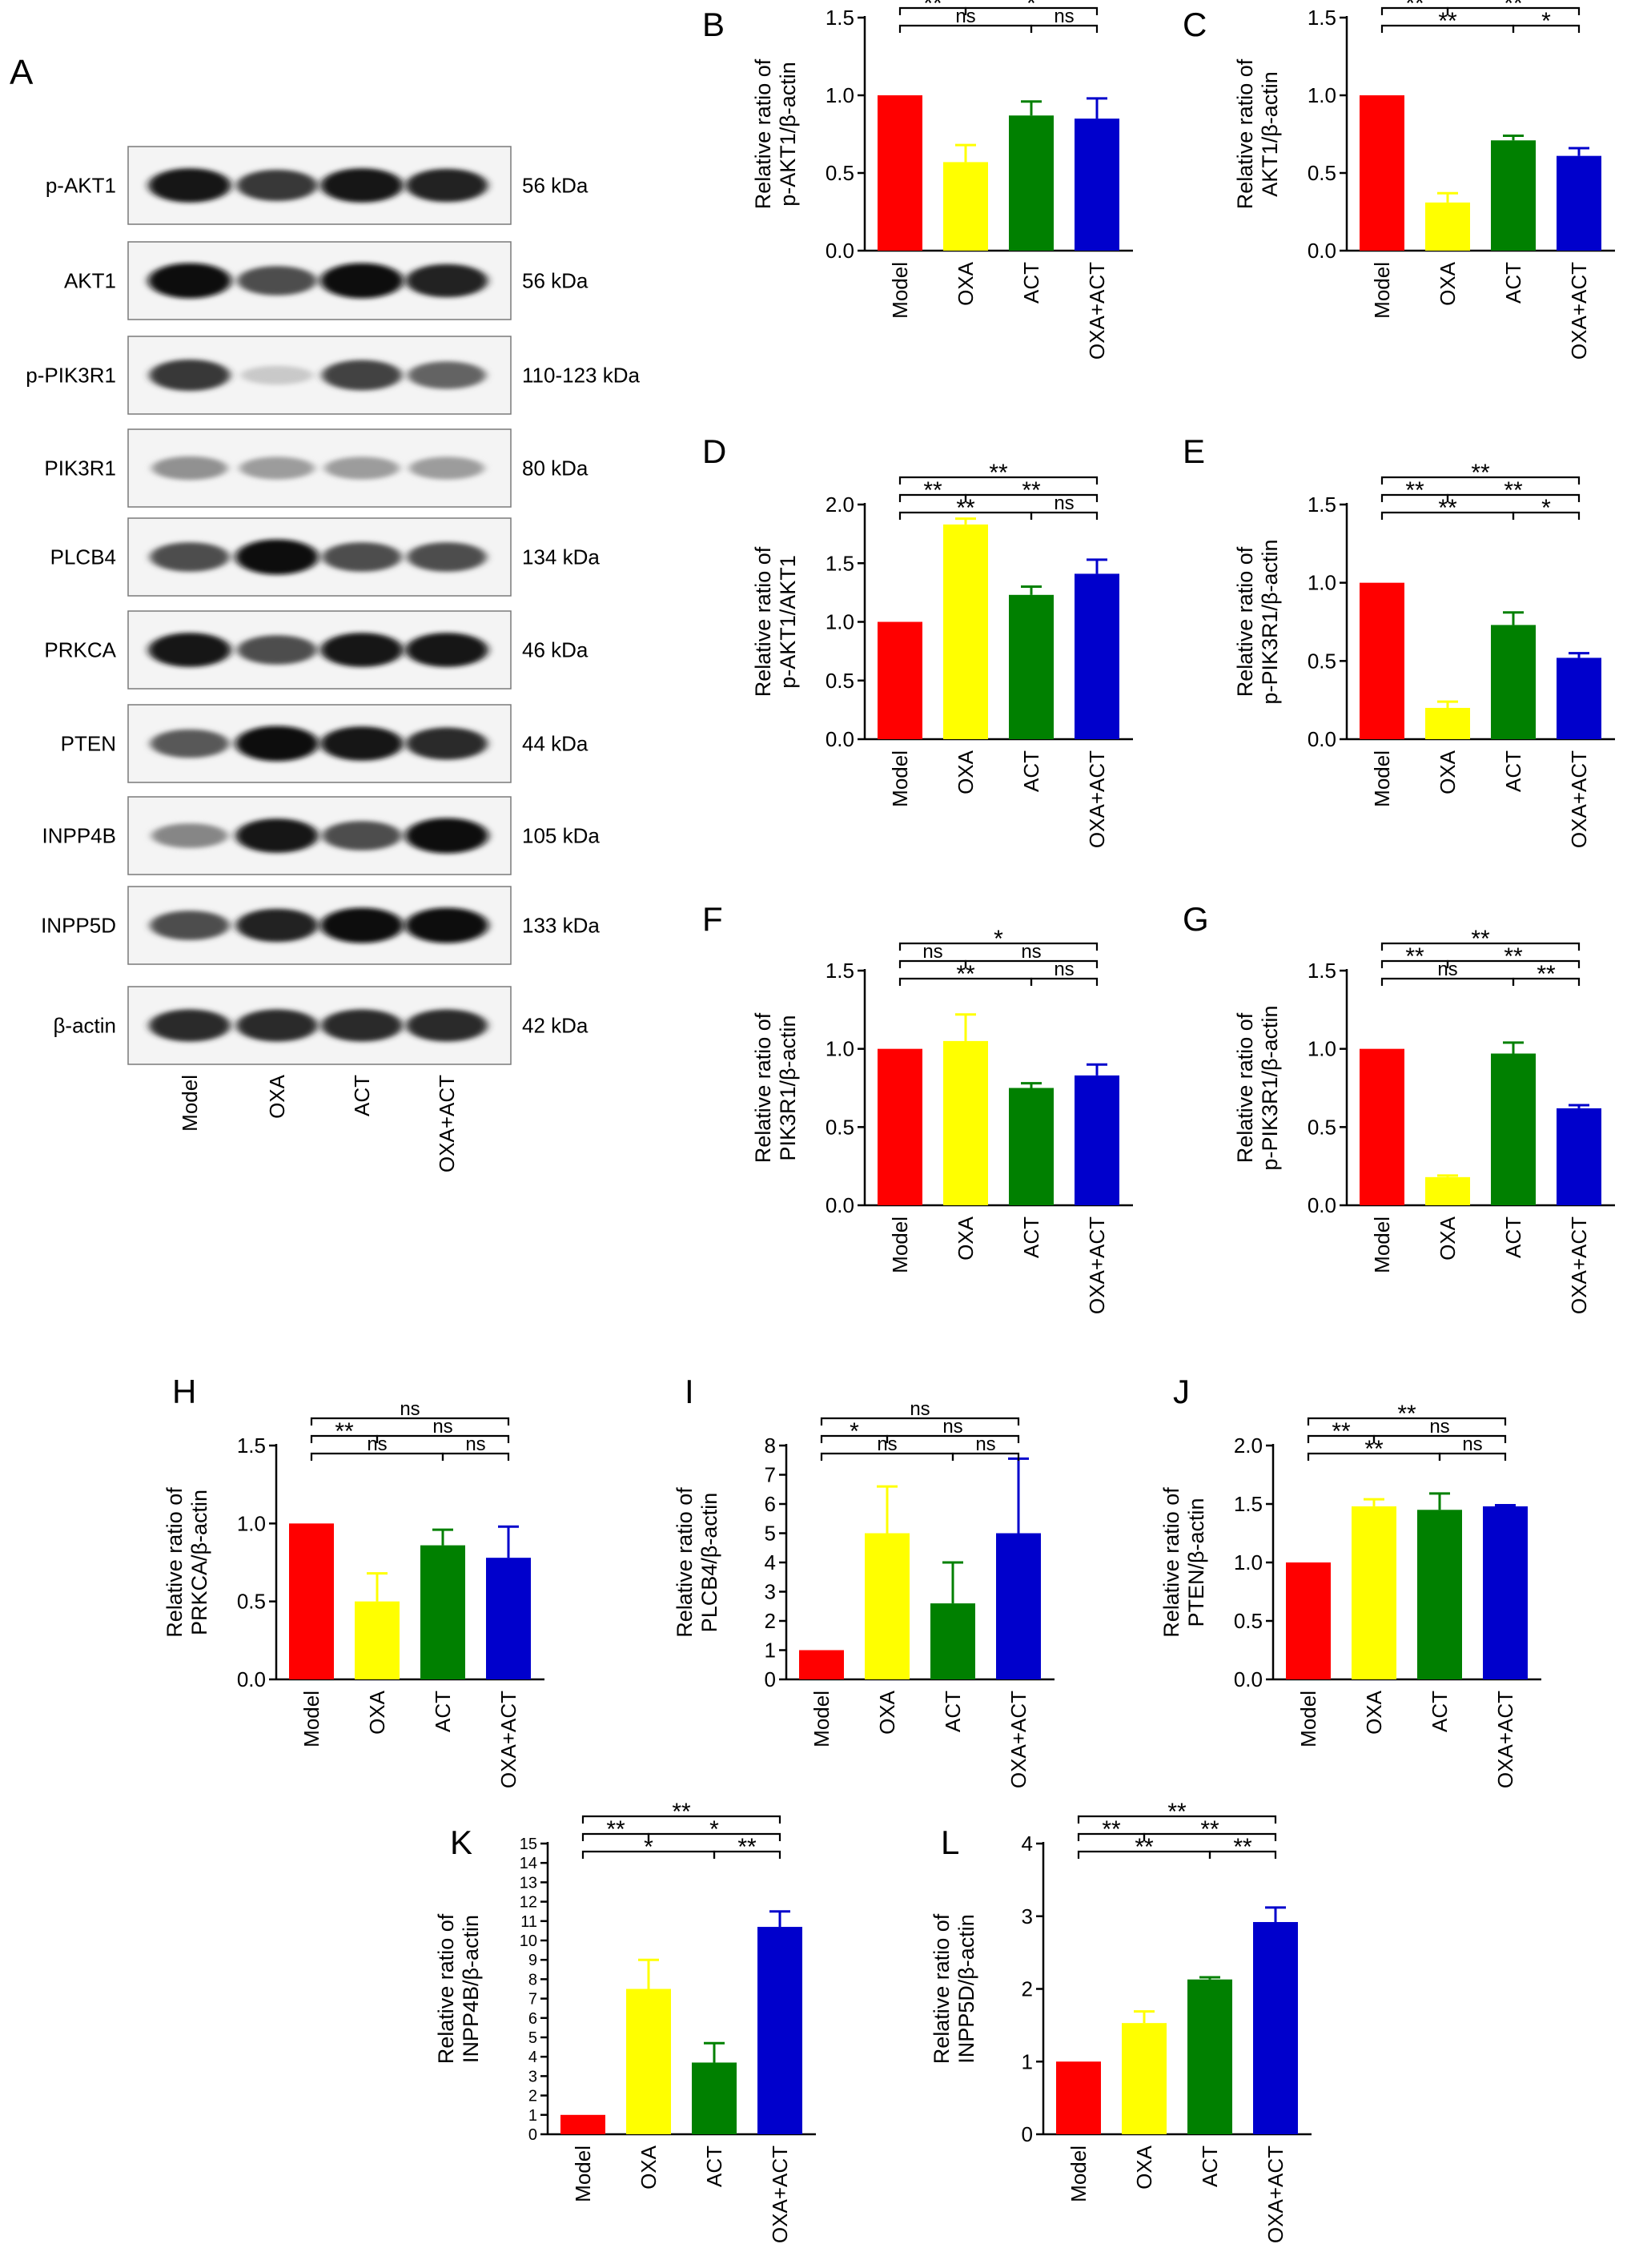 Image resolution: width=1627 pixels, height=2268 pixels. I want to click on y-tick-label: 7, so click(770, 1475).